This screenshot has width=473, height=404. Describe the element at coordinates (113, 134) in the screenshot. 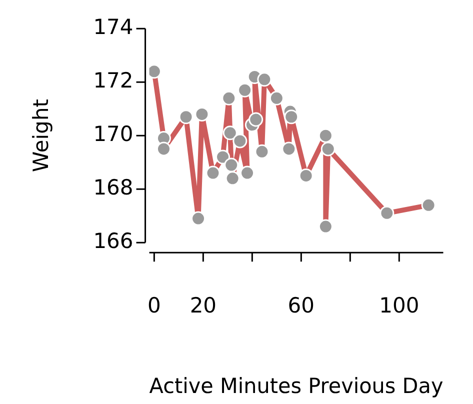

I see `y-tick-label: 170` at that location.